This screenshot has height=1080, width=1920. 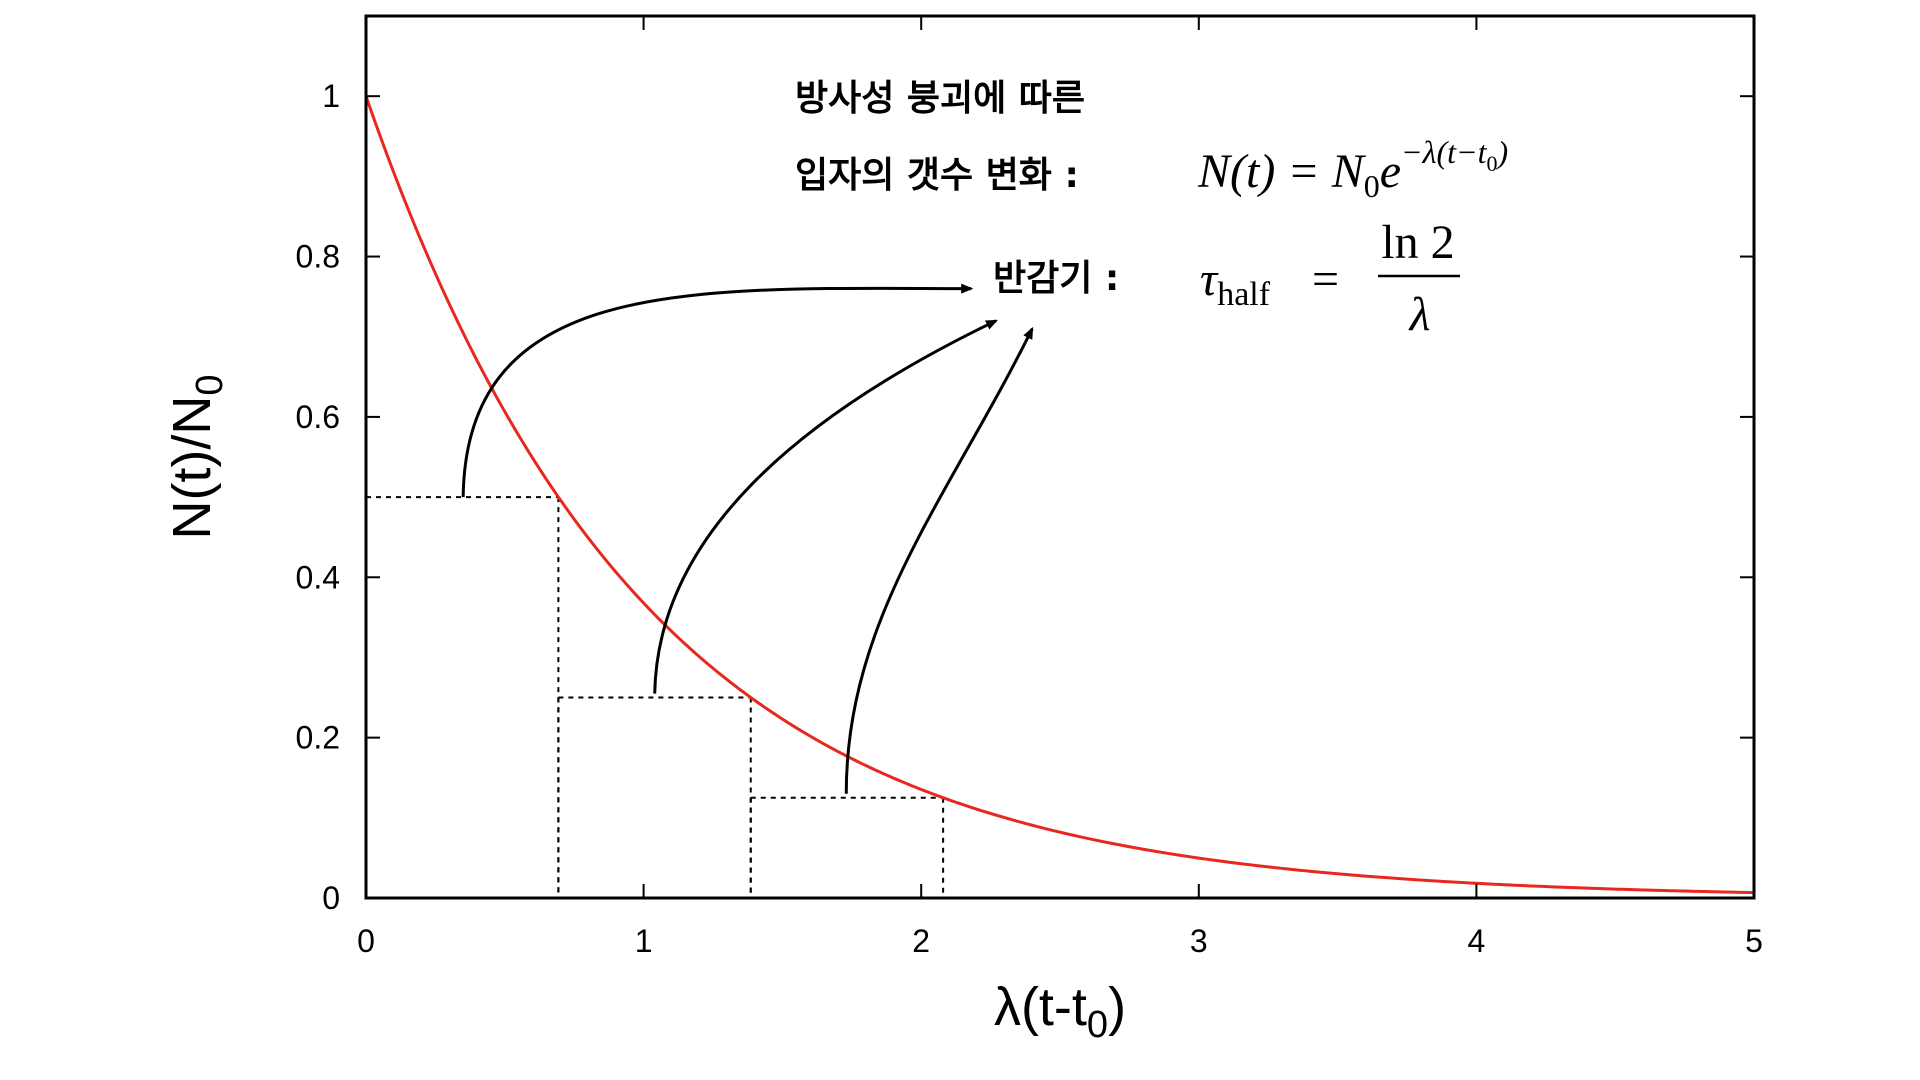 What do you see at coordinates (1352, 169) in the screenshot?
I see `decay-formula: N(t) = N0e−λ(t−t0)` at bounding box center [1352, 169].